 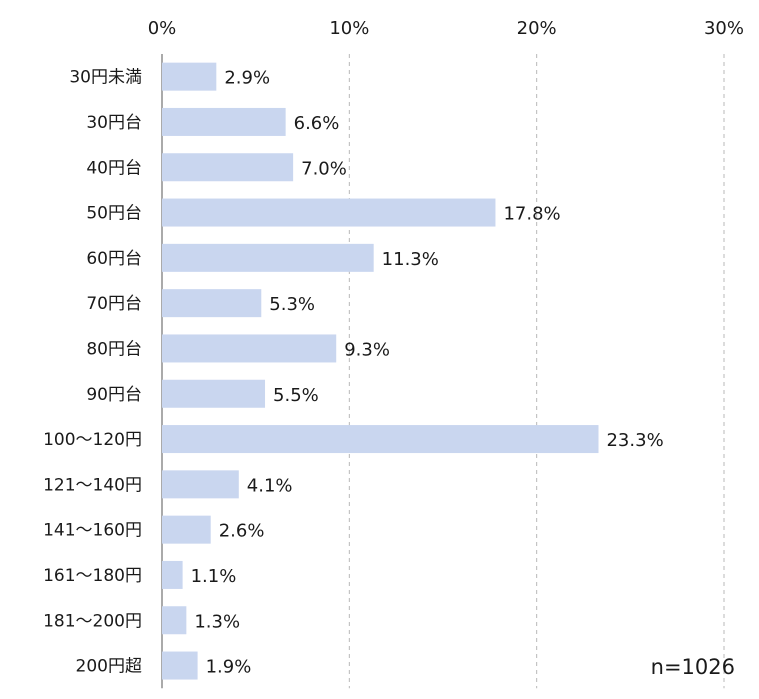 I want to click on value-label: 1.1%, so click(x=214, y=576).